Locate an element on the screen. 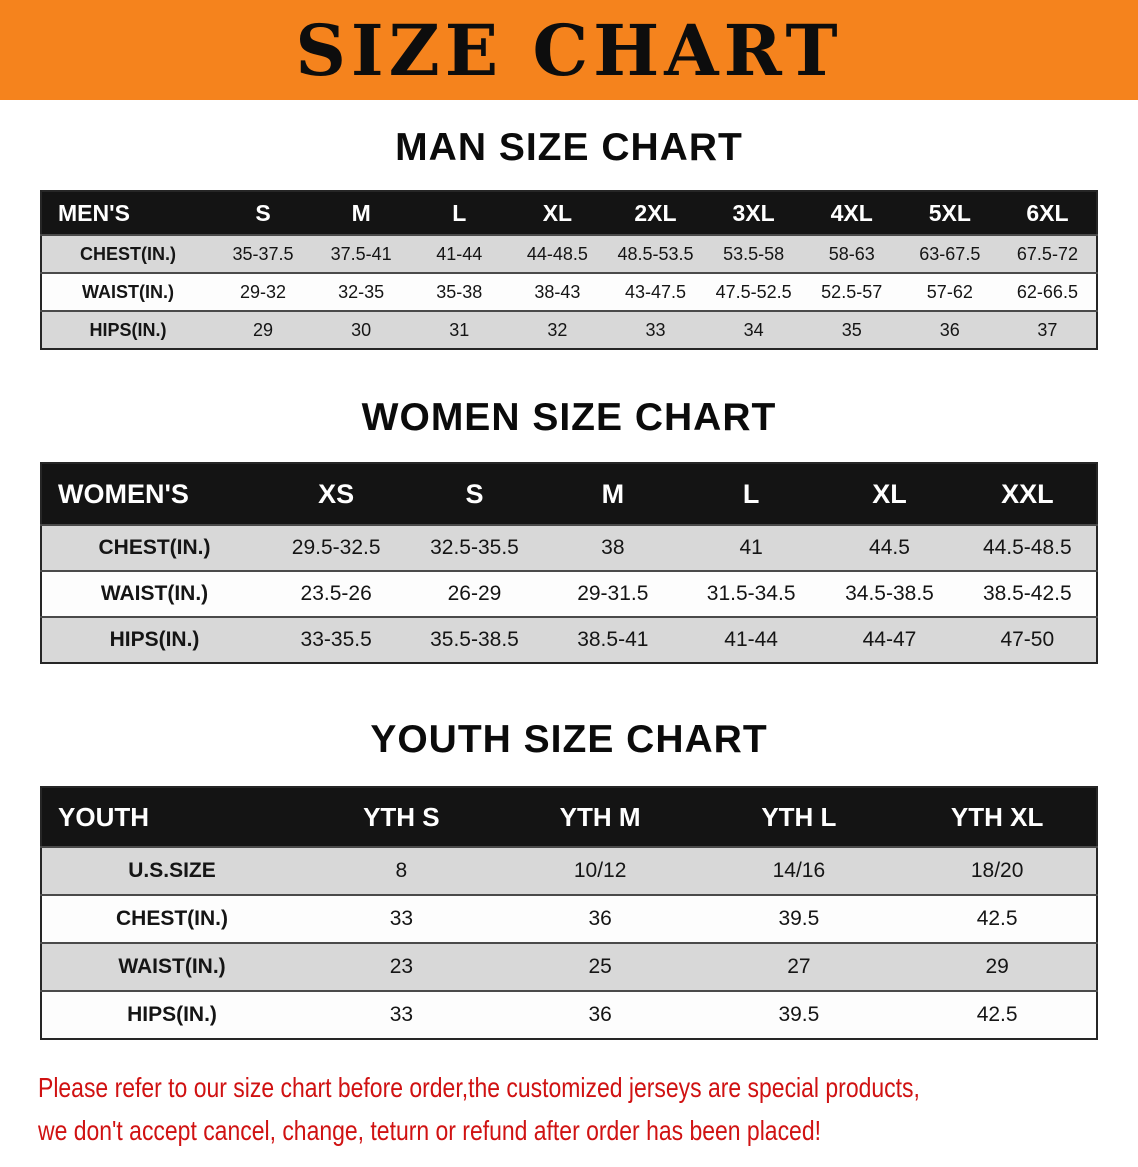  header-row: MEN'S S M L XL 2XL 3XL 4XL 5XL 6XL is located at coordinates (569, 213).